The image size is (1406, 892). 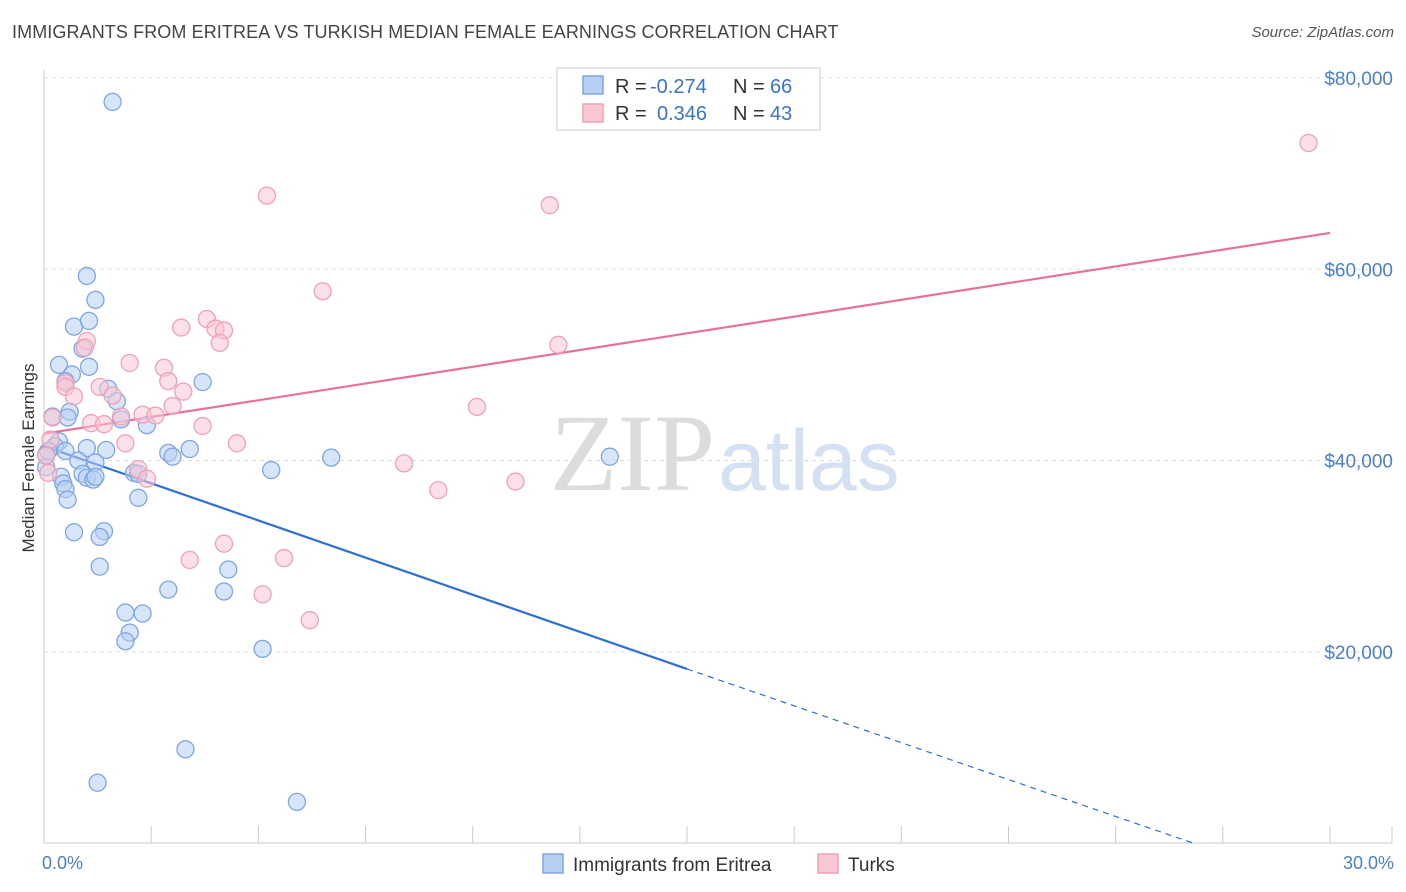 What do you see at coordinates (62, 863) in the screenshot?
I see `x-tick-min: 0.0%` at bounding box center [62, 863].